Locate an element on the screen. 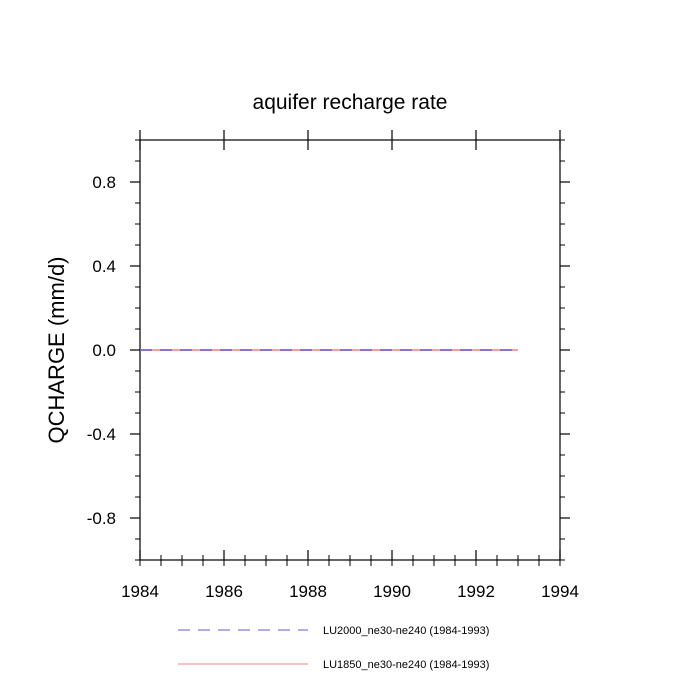 The image size is (700, 700). legend-label-1: LU2000_ne30-ne240 (1984-1993) is located at coordinates (406, 631).